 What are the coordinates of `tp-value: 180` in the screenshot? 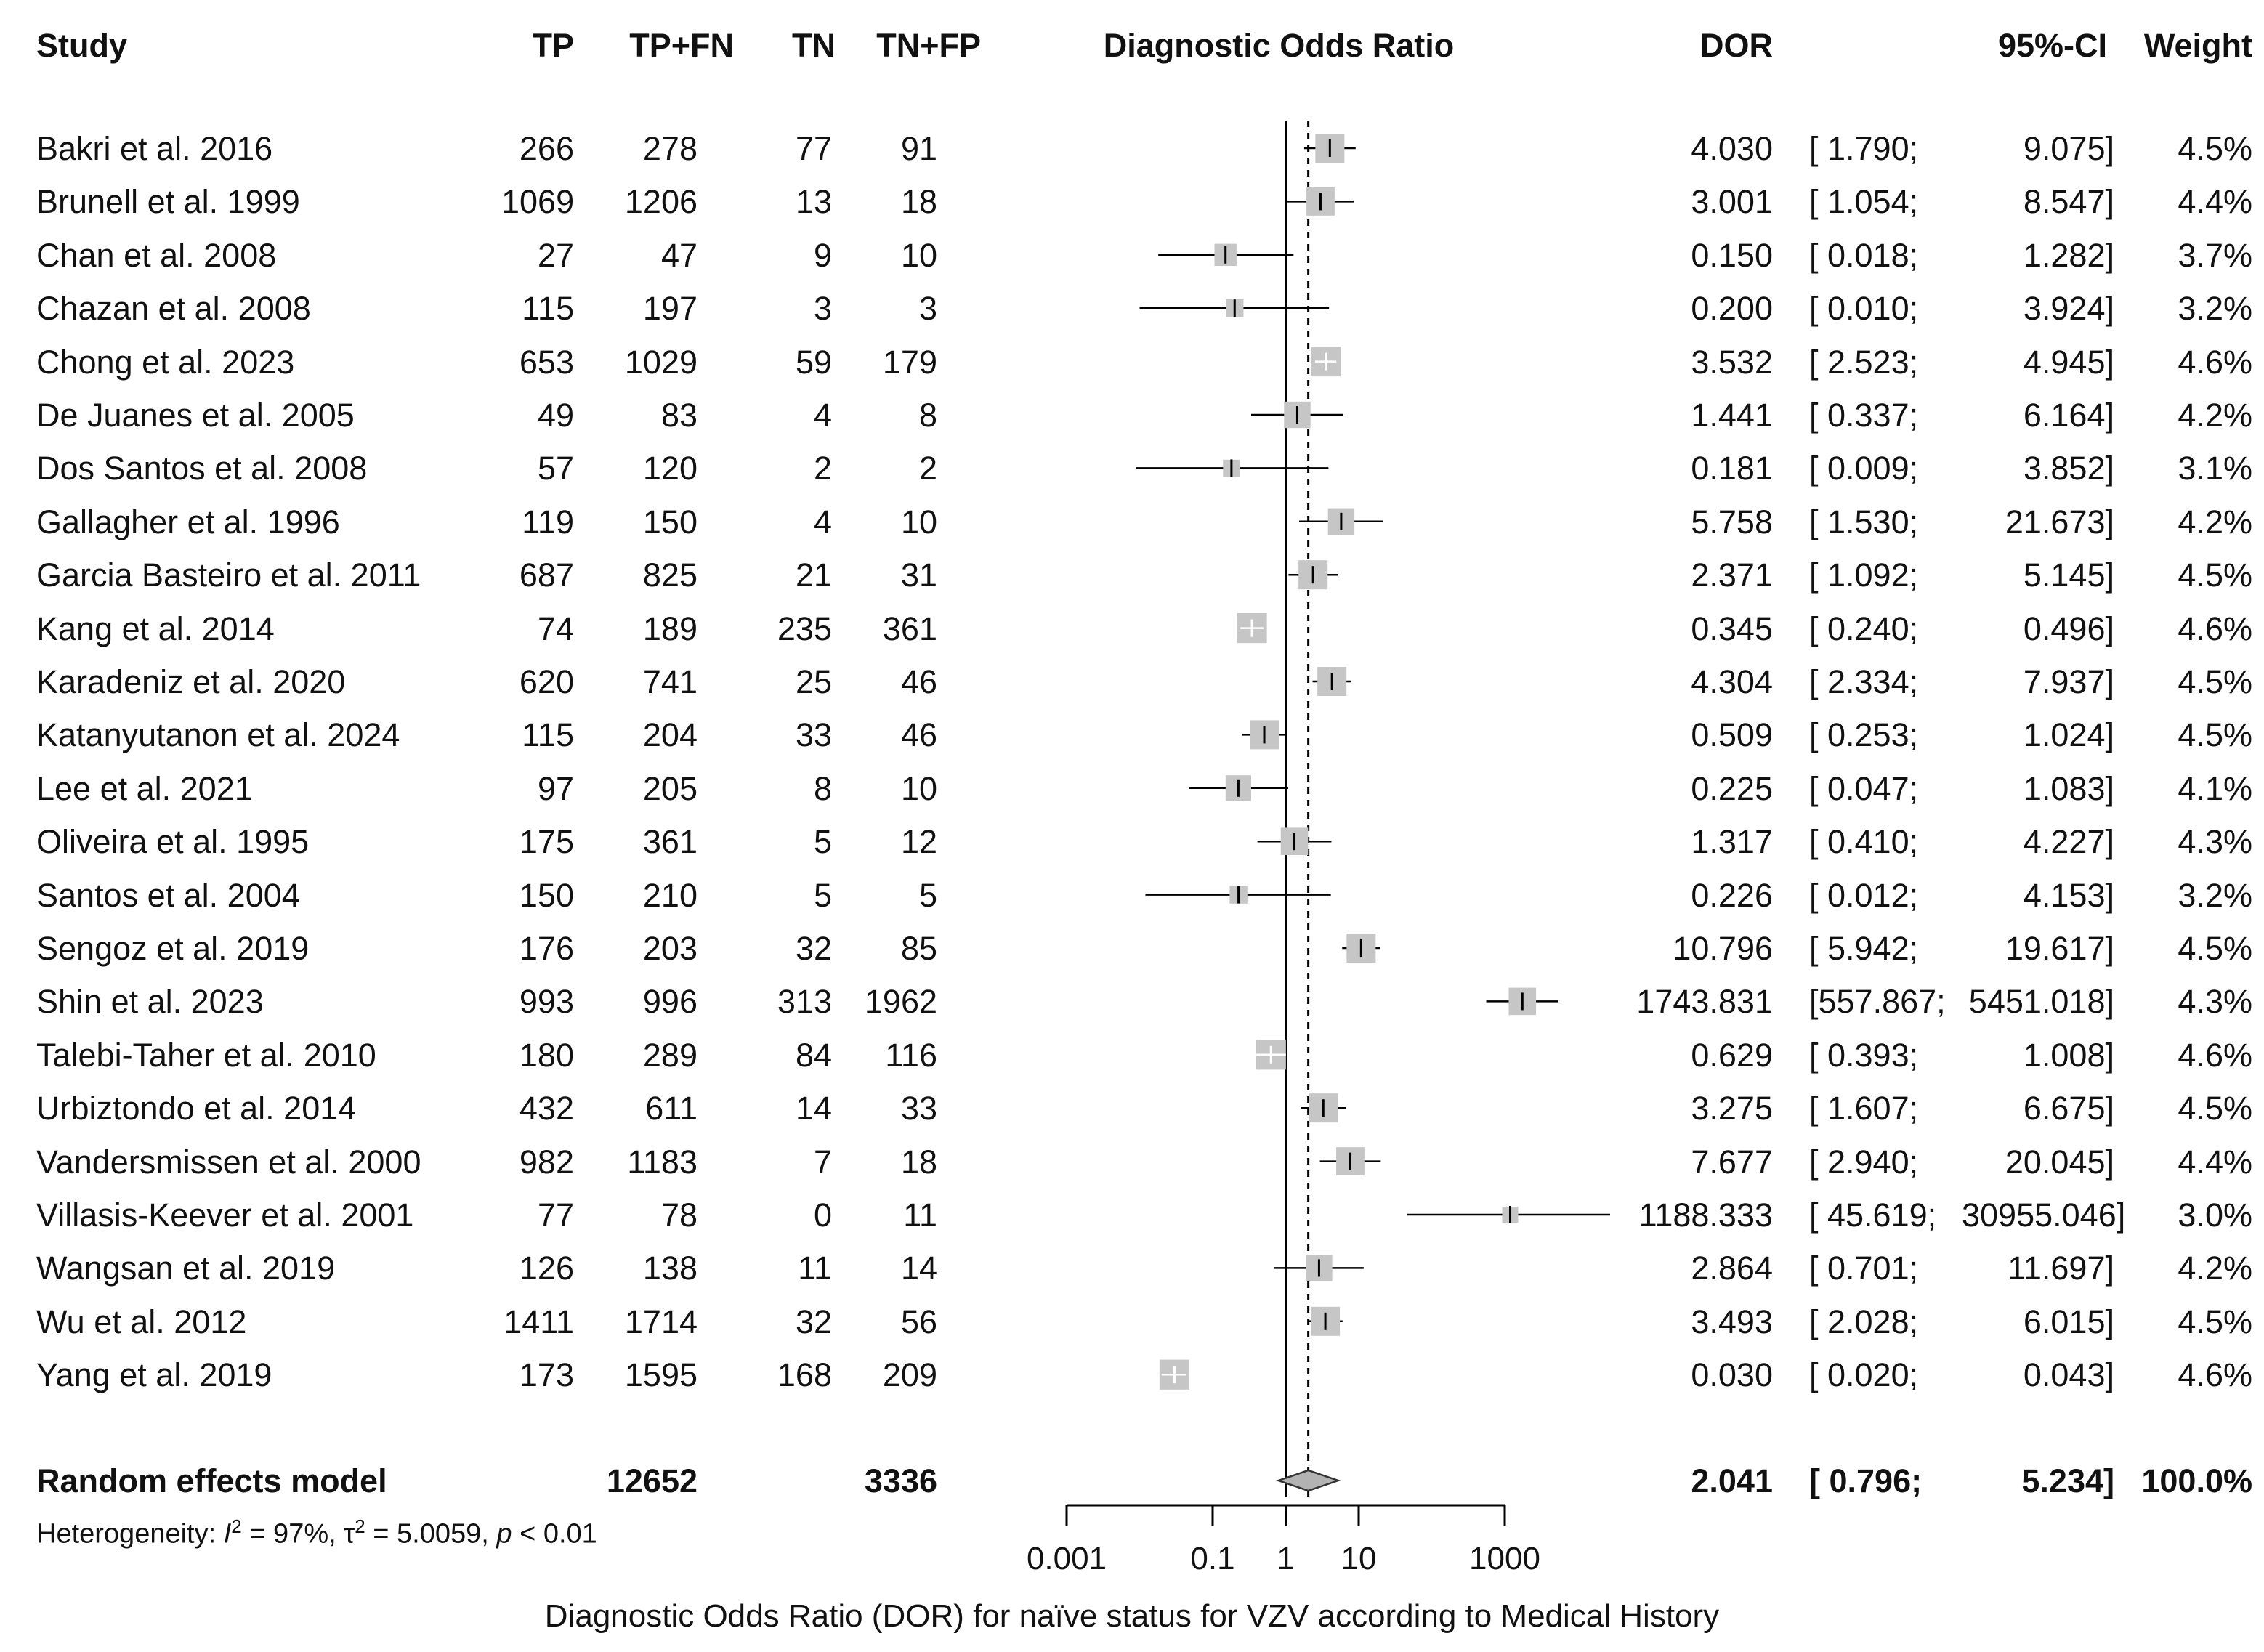 It's located at (546, 1055).